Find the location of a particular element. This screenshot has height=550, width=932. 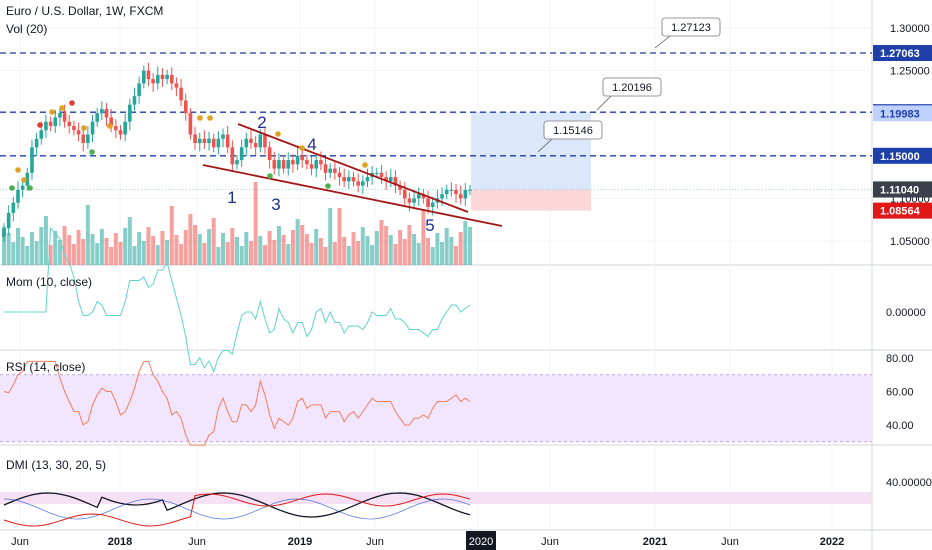

dmi-label: DMI (13, 30, 20, 5) is located at coordinates (56, 465).